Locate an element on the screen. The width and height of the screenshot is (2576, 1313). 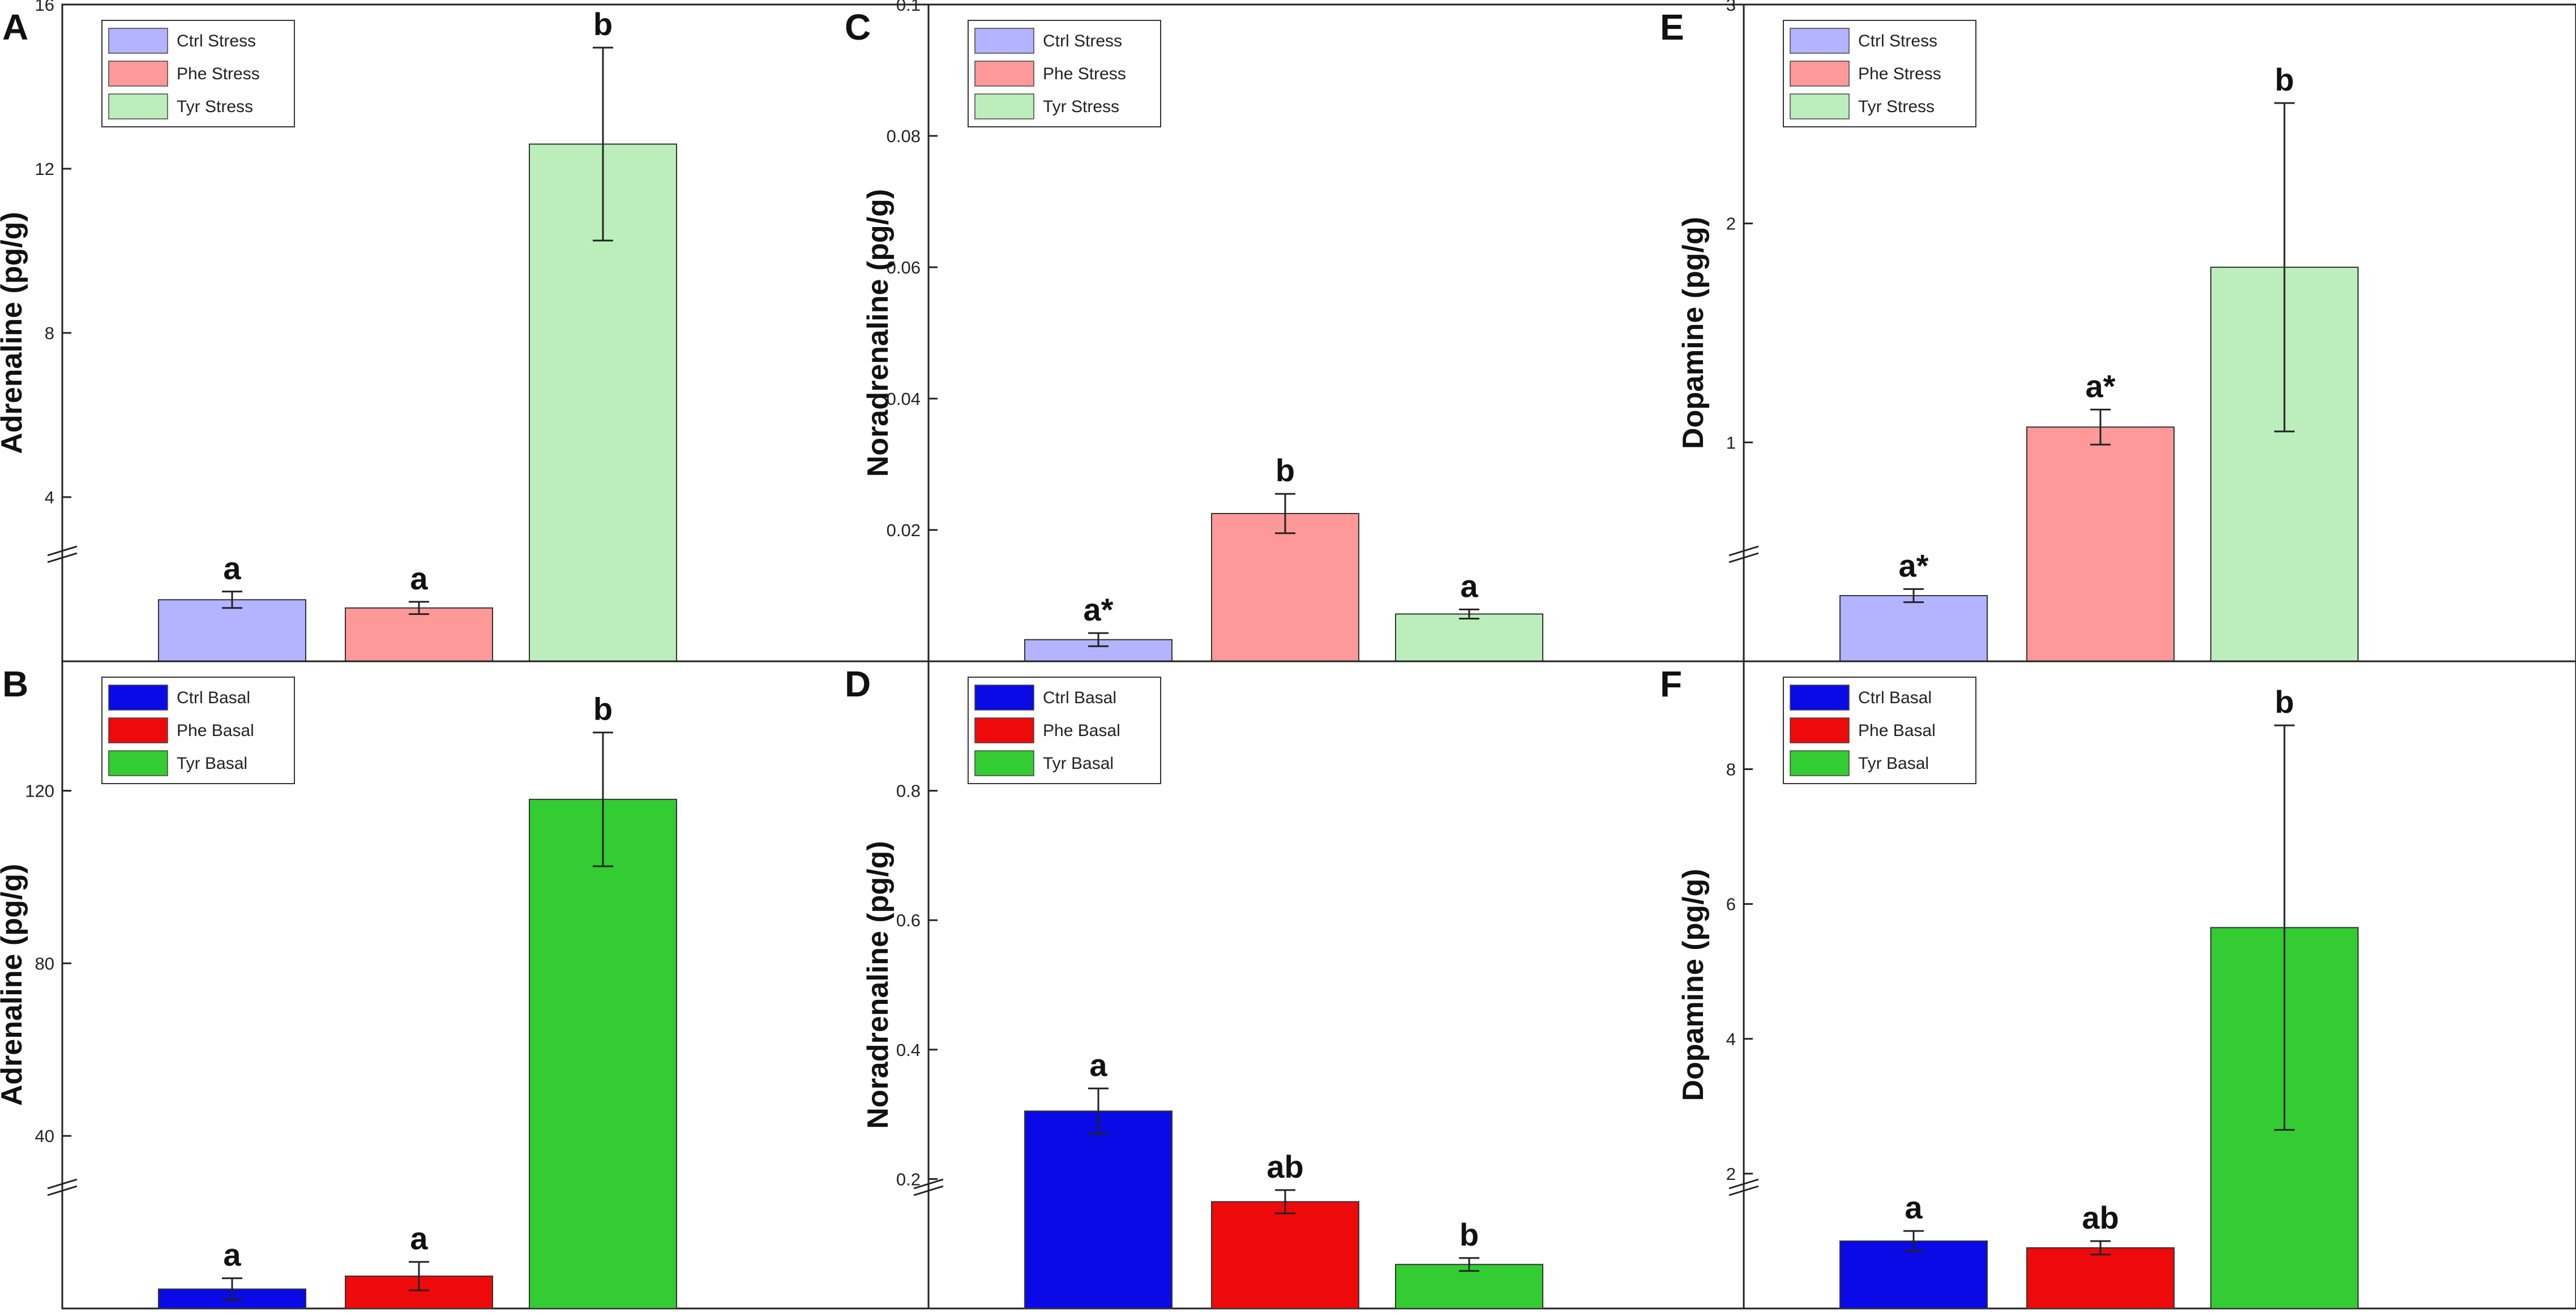
panel-label: F is located at coordinates (1671, 684).